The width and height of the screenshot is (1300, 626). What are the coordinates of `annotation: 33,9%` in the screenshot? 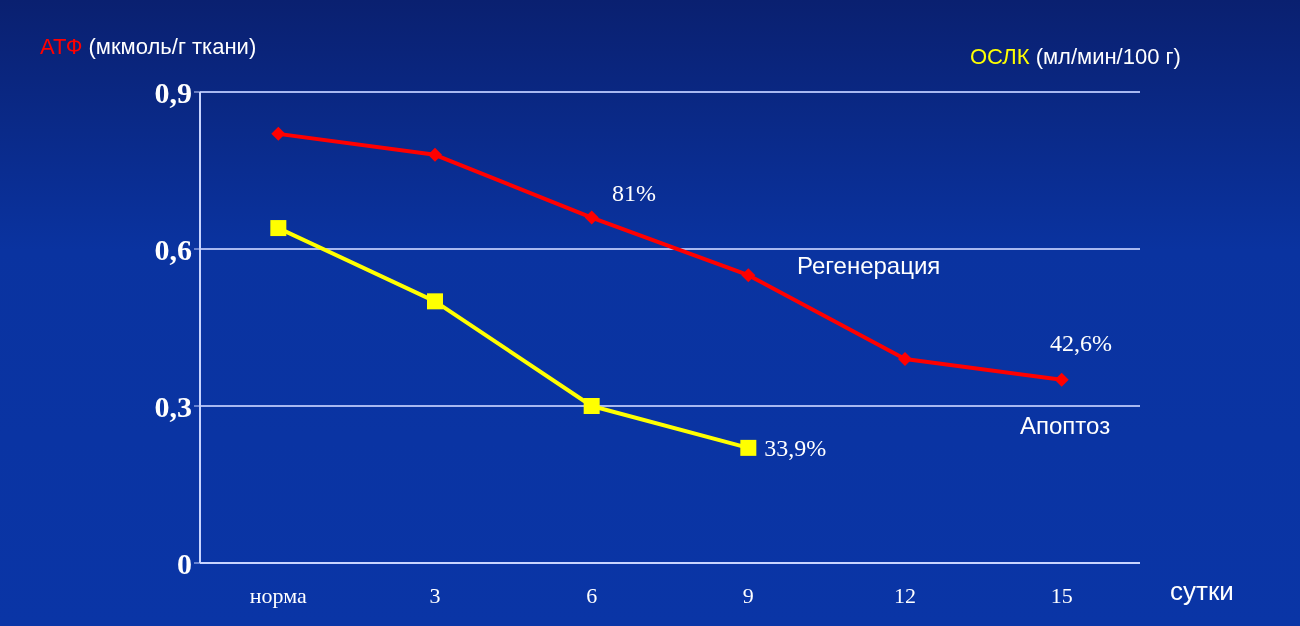 It's located at (795, 448).